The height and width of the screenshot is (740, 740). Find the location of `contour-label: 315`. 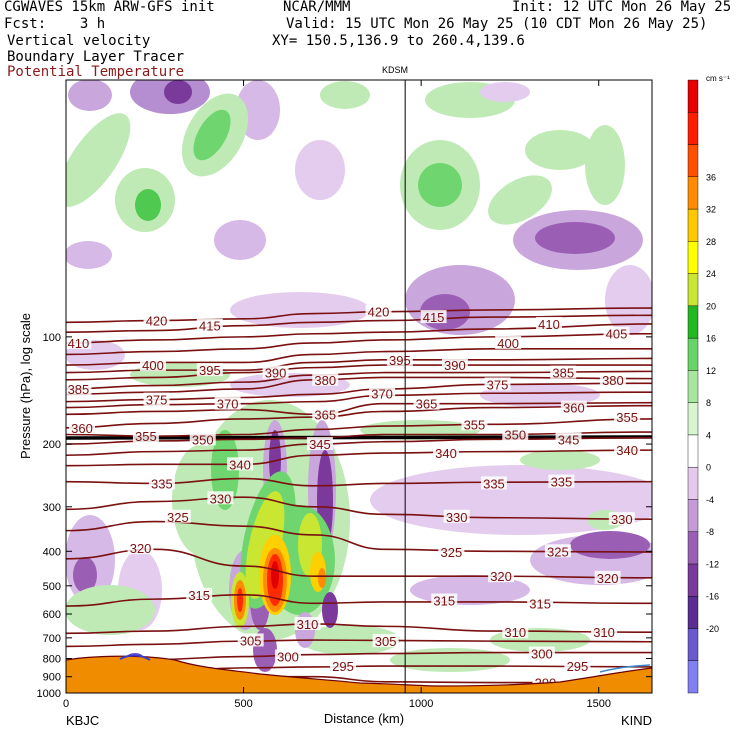

contour-label: 315 is located at coordinates (540, 603).